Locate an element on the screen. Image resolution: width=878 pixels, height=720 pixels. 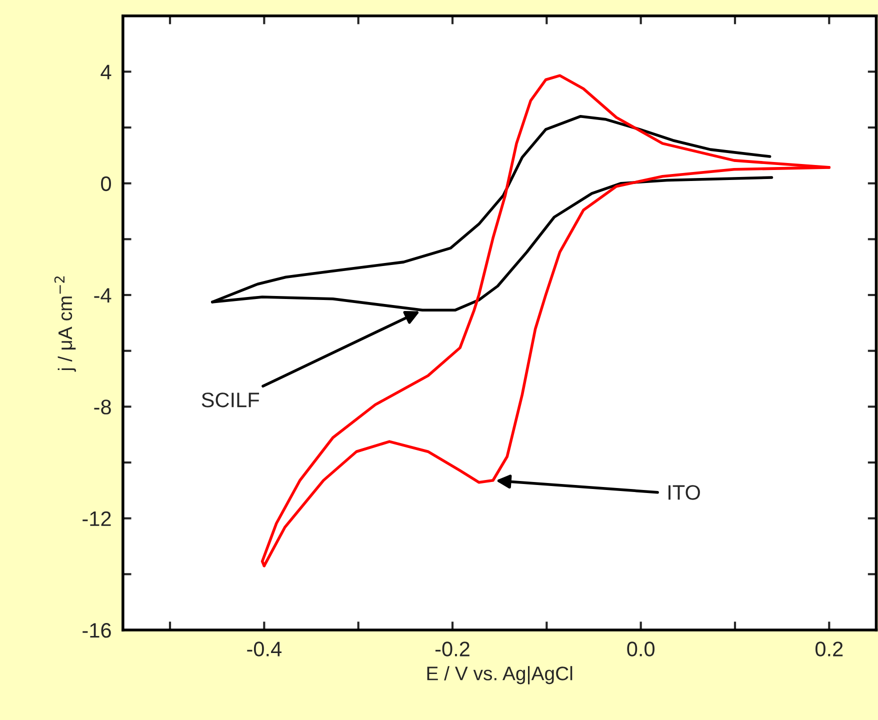
x-tick-label: 0.2 is located at coordinates (829, 649).